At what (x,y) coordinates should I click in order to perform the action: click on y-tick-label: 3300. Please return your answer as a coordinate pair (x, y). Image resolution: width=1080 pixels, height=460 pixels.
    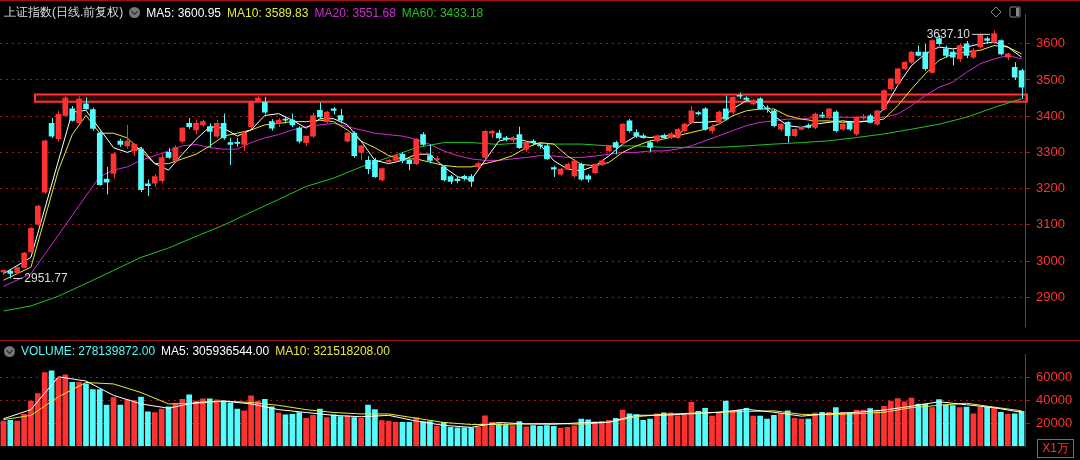
    Looking at the image, I should click on (1050, 151).